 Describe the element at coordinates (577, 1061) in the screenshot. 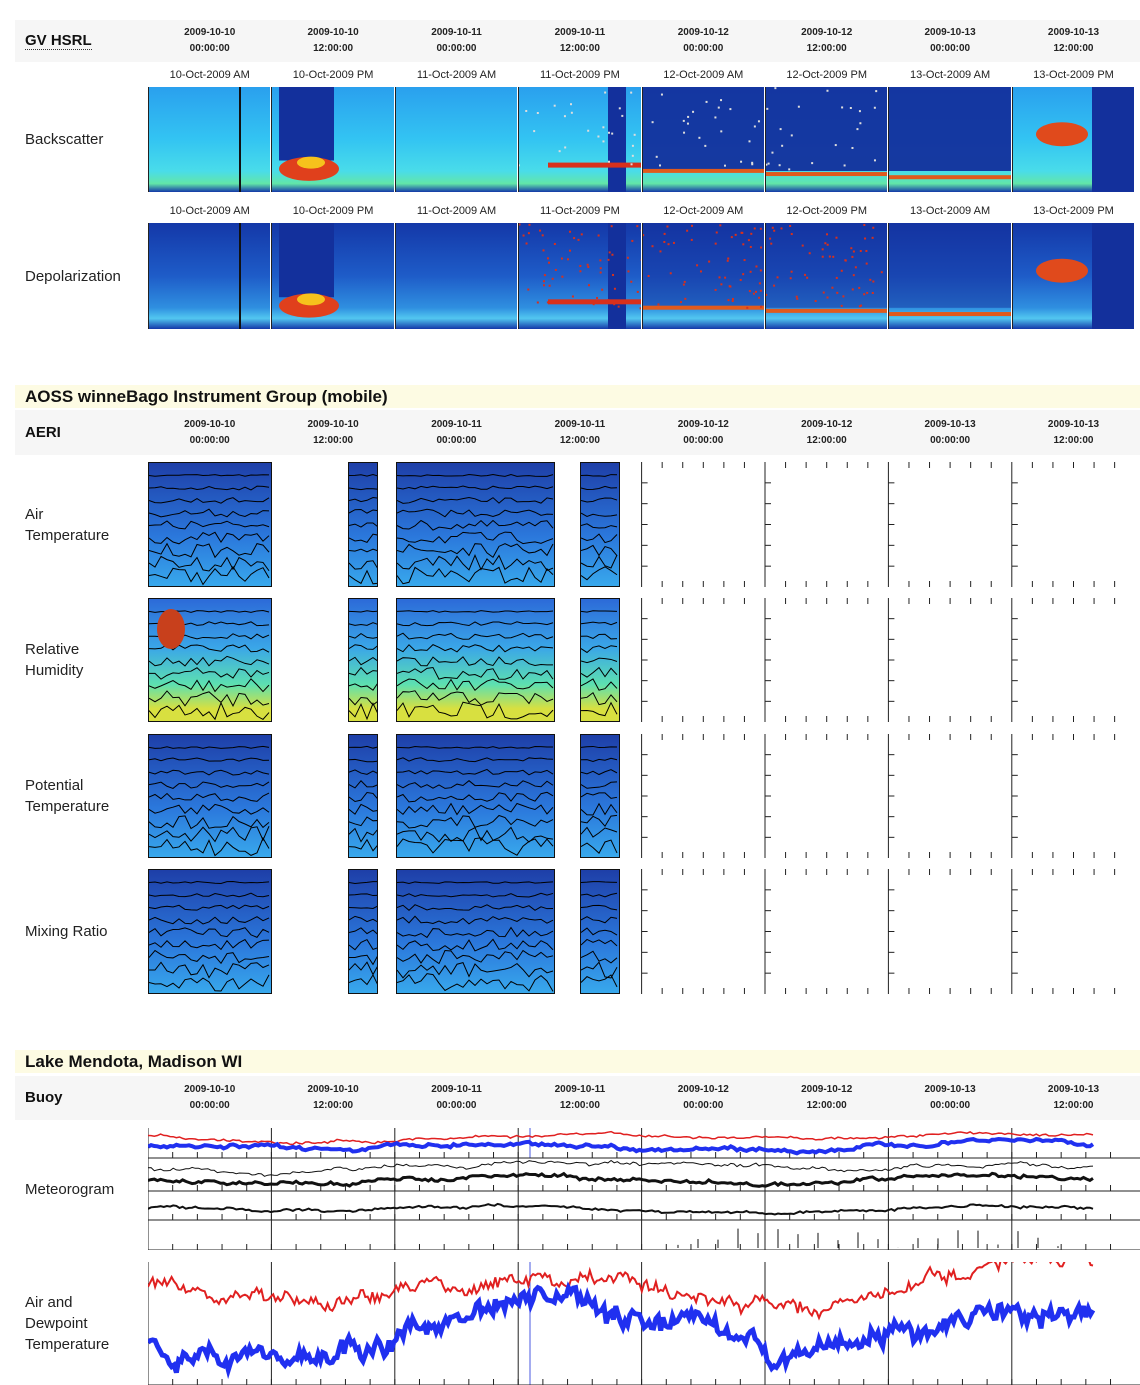

I see `section-title: Lake Mendota, Madison WI` at that location.